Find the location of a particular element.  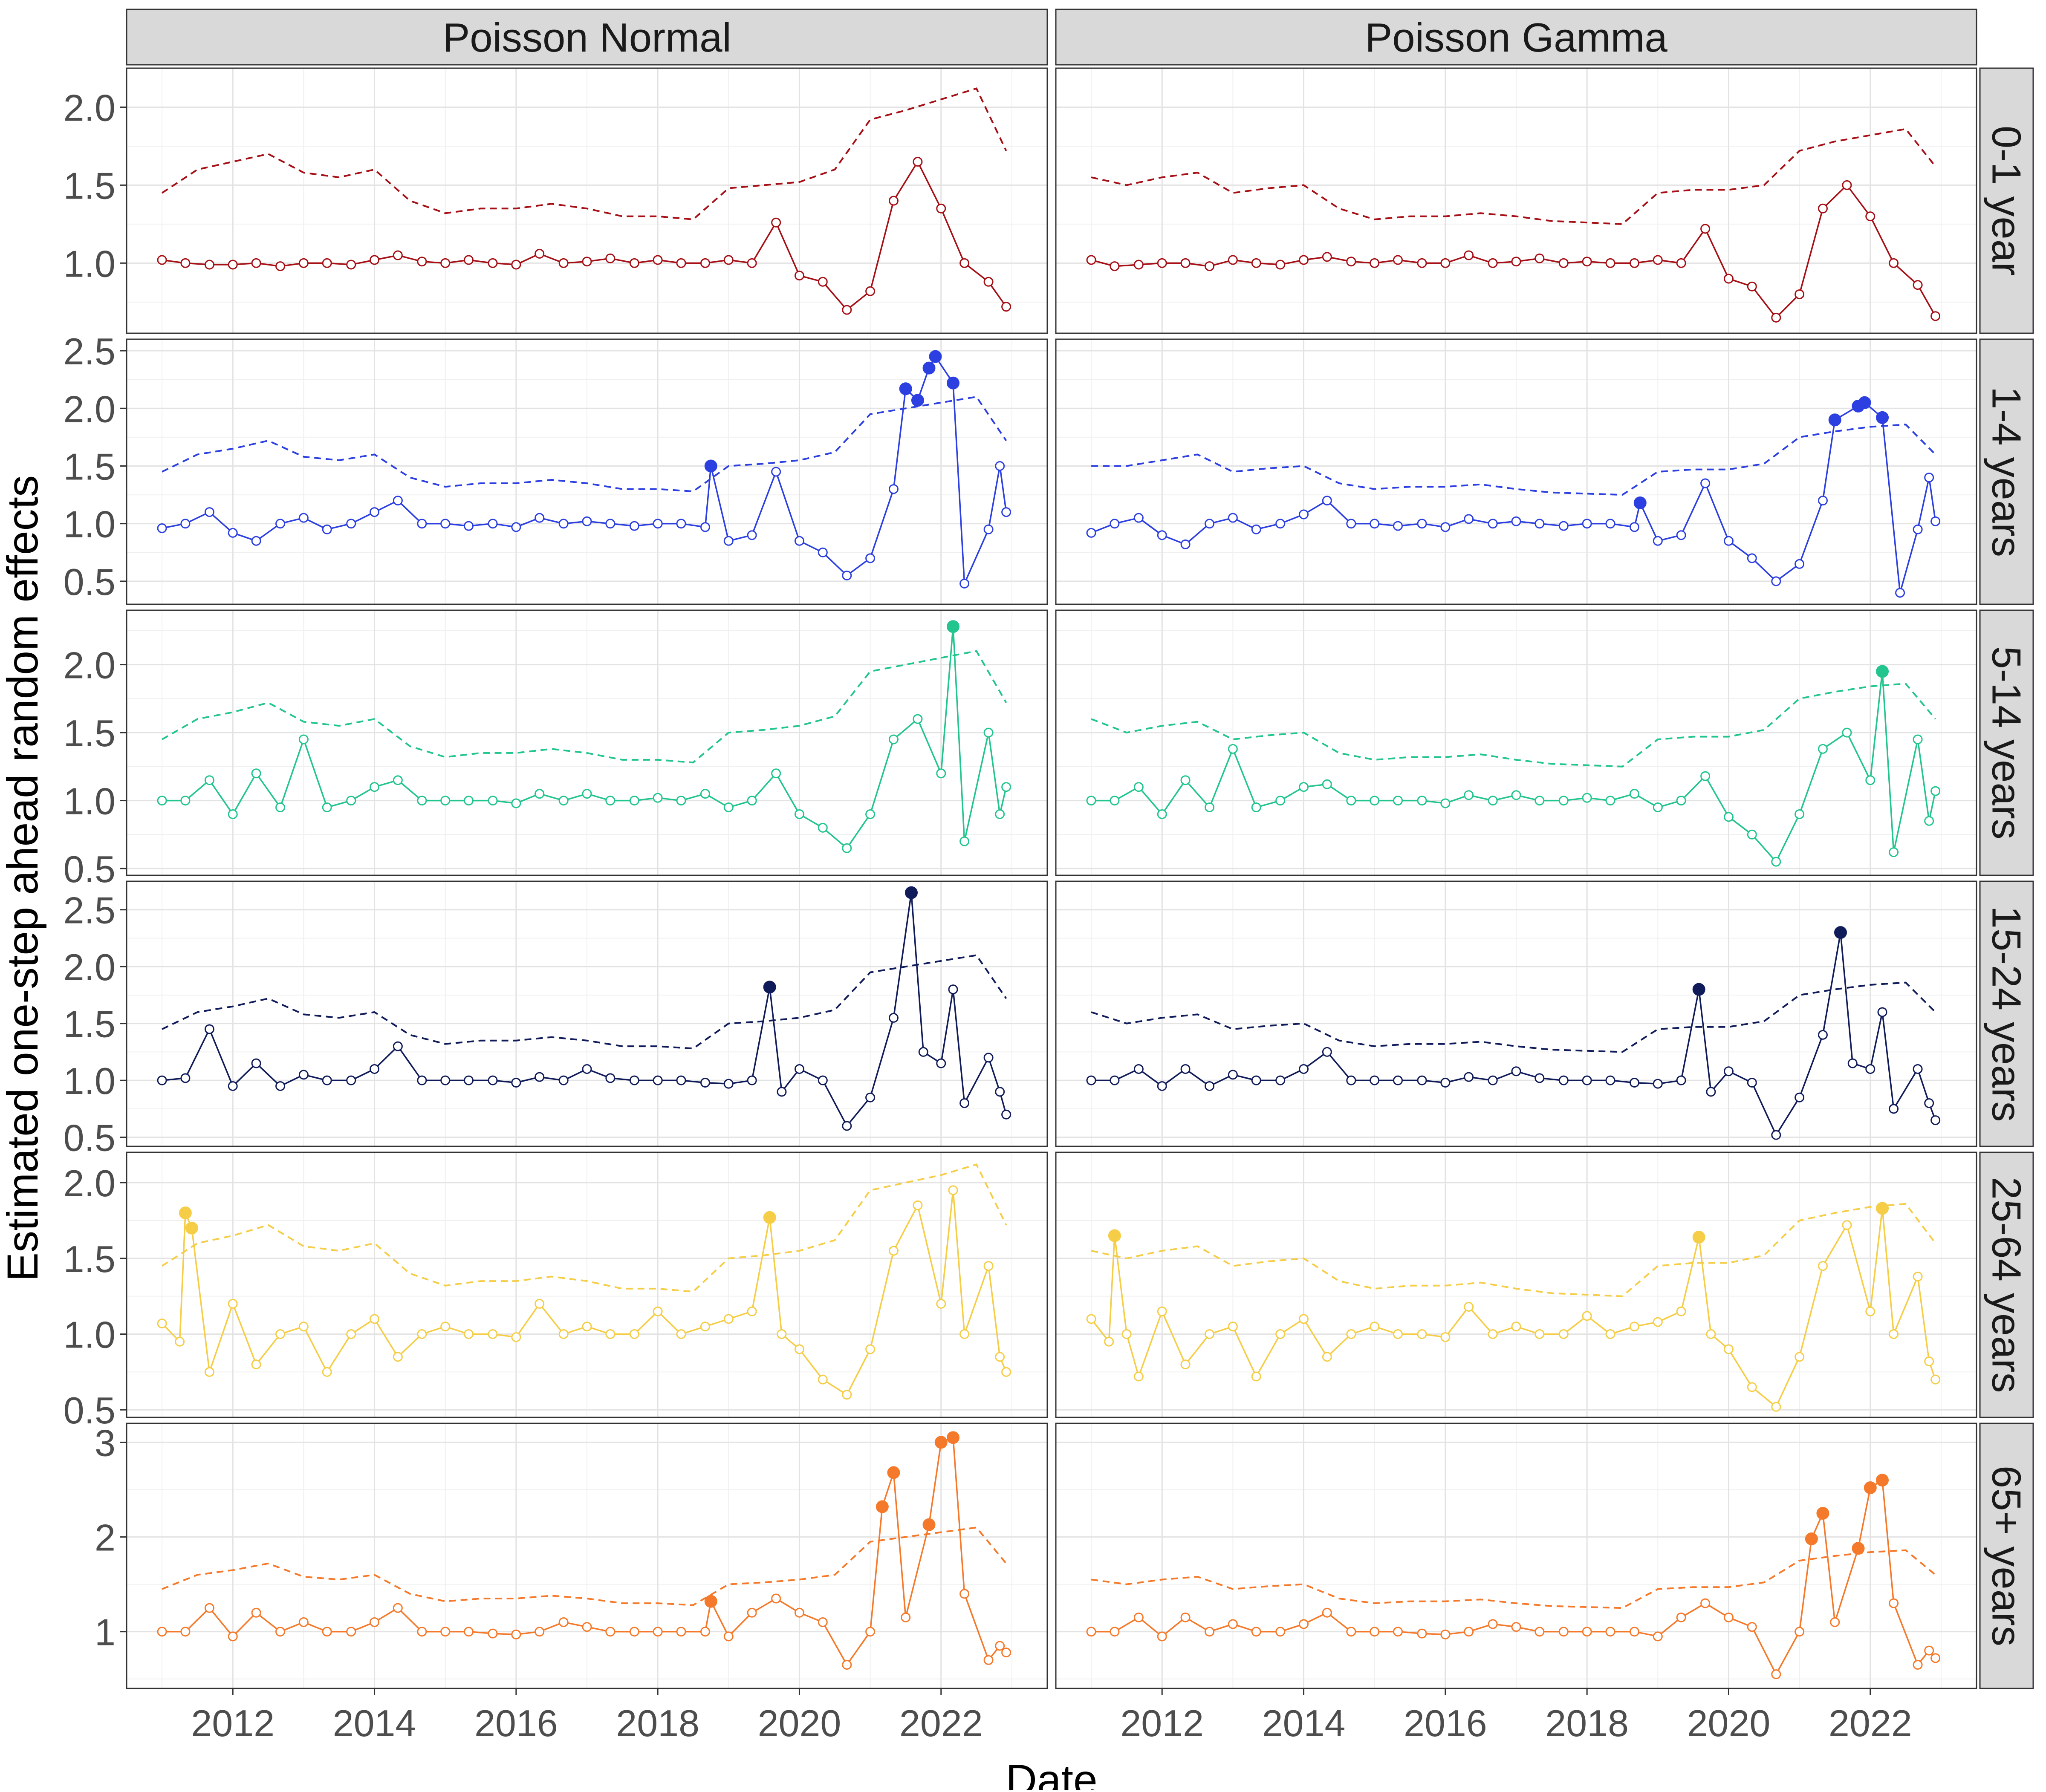

panel-25-64-years-poisson-gamma is located at coordinates (1516, 1284).